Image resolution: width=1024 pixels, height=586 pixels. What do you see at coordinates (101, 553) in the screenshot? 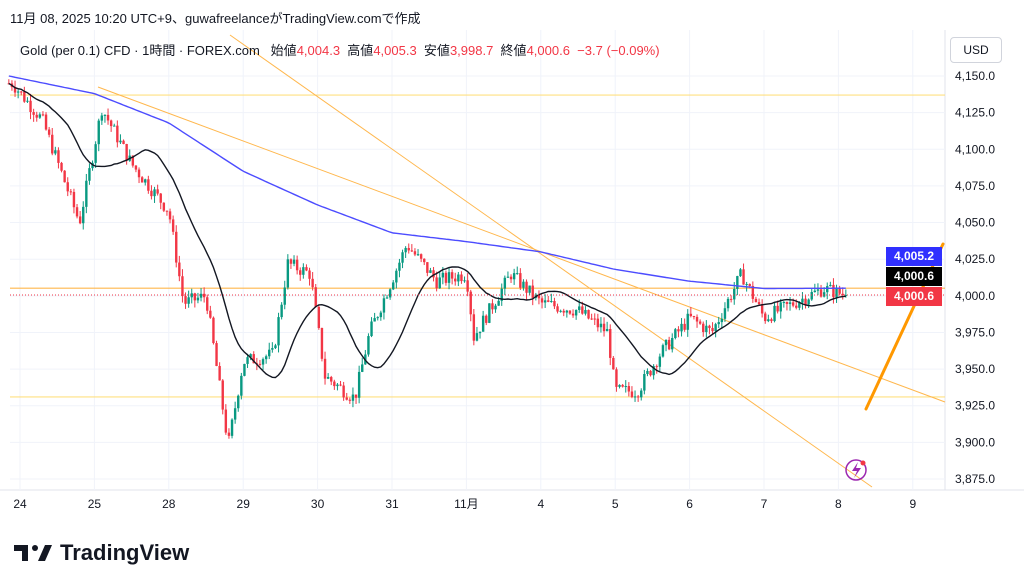
I see `tradingview-logo: TradingView` at bounding box center [101, 553].